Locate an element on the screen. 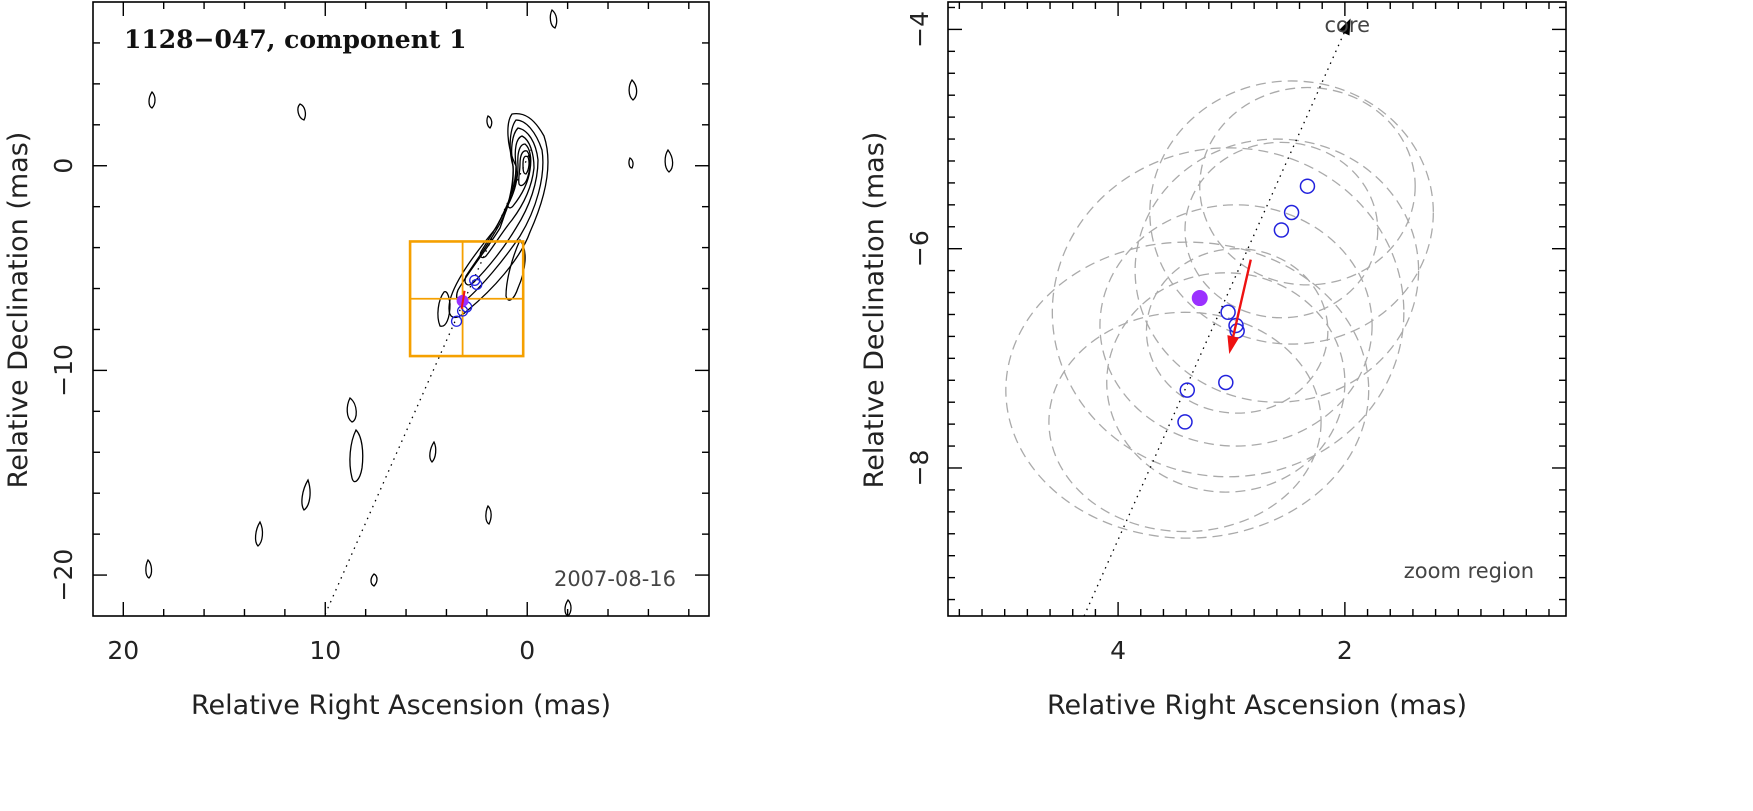 The width and height of the screenshot is (1753, 811). x-tick-label: 10 is located at coordinates (325, 650).